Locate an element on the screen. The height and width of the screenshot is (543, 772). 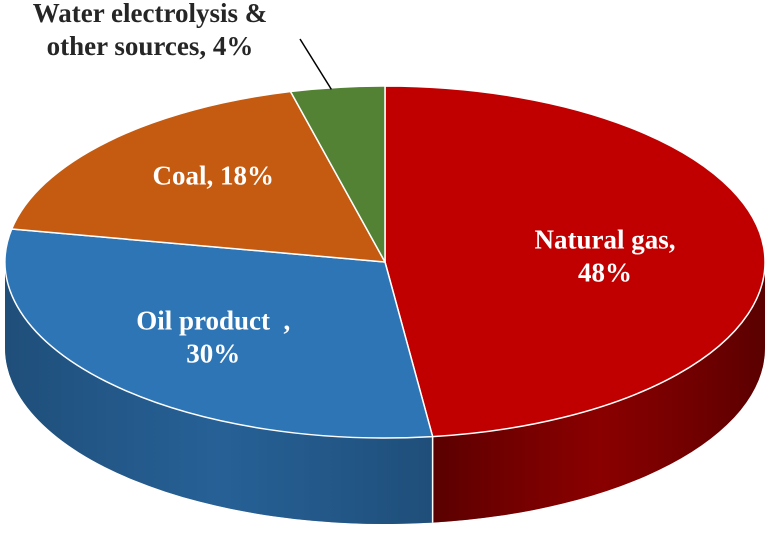
data-label-natural-gas-line-2: 48% is located at coordinates (605, 273).